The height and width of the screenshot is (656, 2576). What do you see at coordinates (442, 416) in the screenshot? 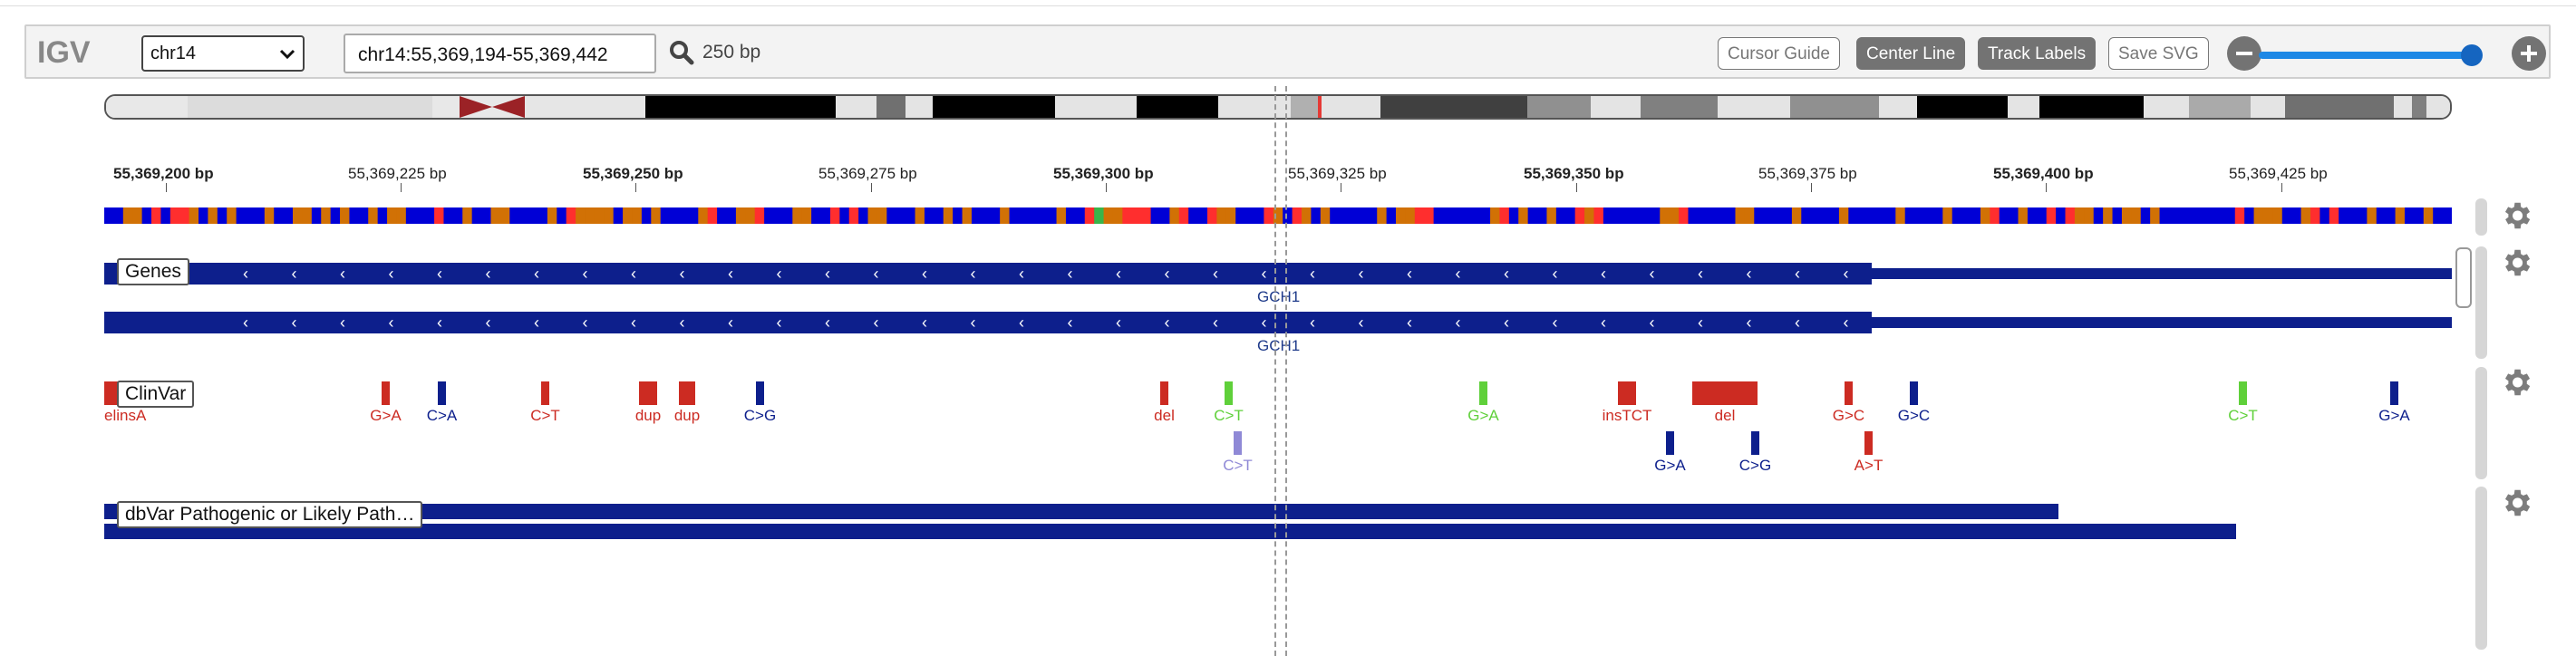
I see `clinvar-variant-label: C>A` at bounding box center [442, 416].